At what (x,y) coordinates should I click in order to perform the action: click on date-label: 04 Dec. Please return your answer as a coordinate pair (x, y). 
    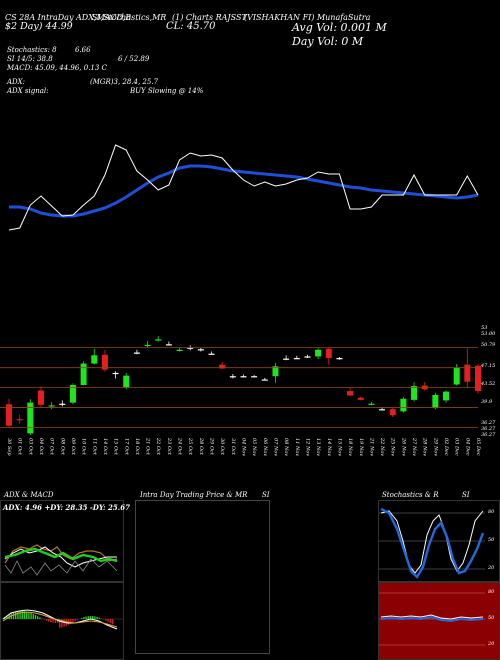
    Looking at the image, I should click on (467, 447).